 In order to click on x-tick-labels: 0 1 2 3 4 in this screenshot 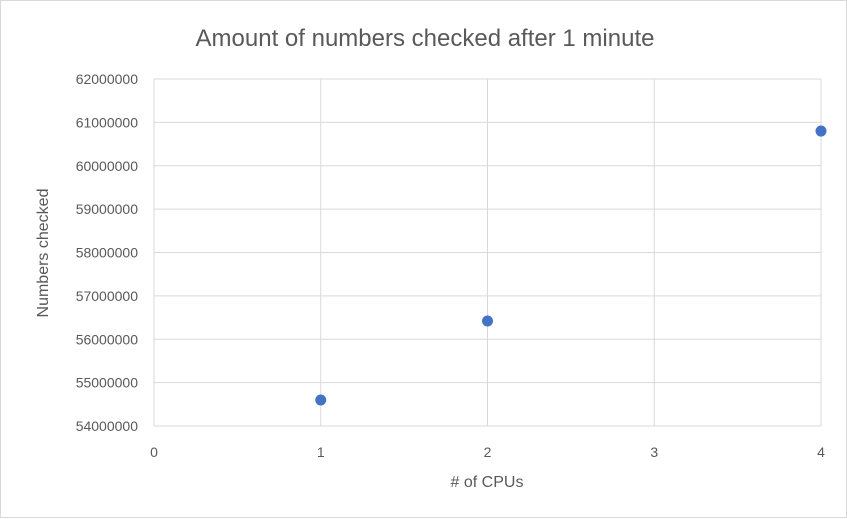, I will do `click(487, 452)`.